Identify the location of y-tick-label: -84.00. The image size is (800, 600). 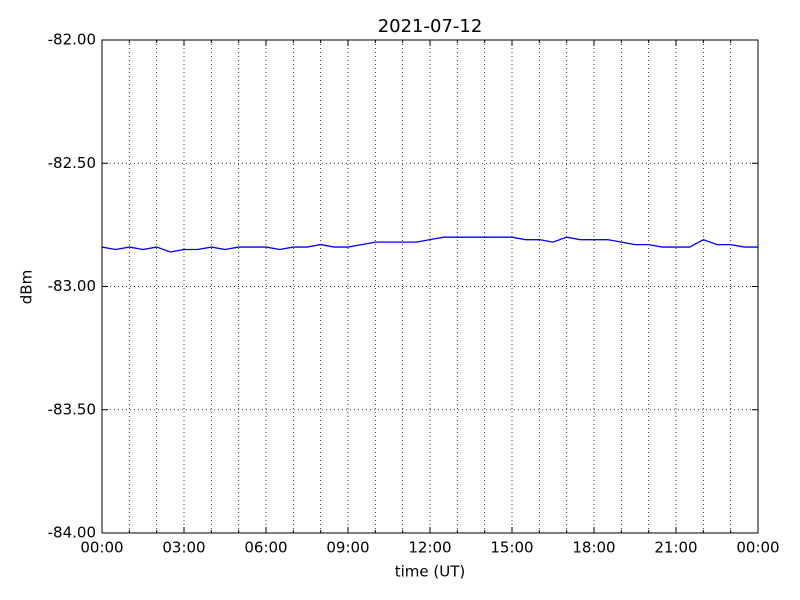
(72, 533).